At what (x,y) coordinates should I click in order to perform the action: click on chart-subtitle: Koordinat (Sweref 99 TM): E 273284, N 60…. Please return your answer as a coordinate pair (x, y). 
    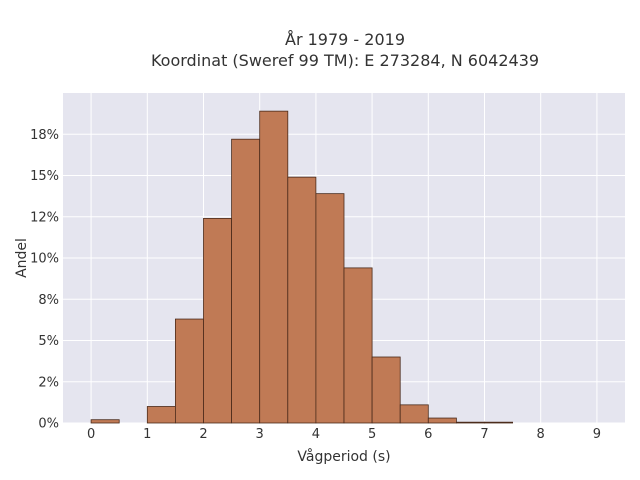
    Looking at the image, I should click on (345, 60).